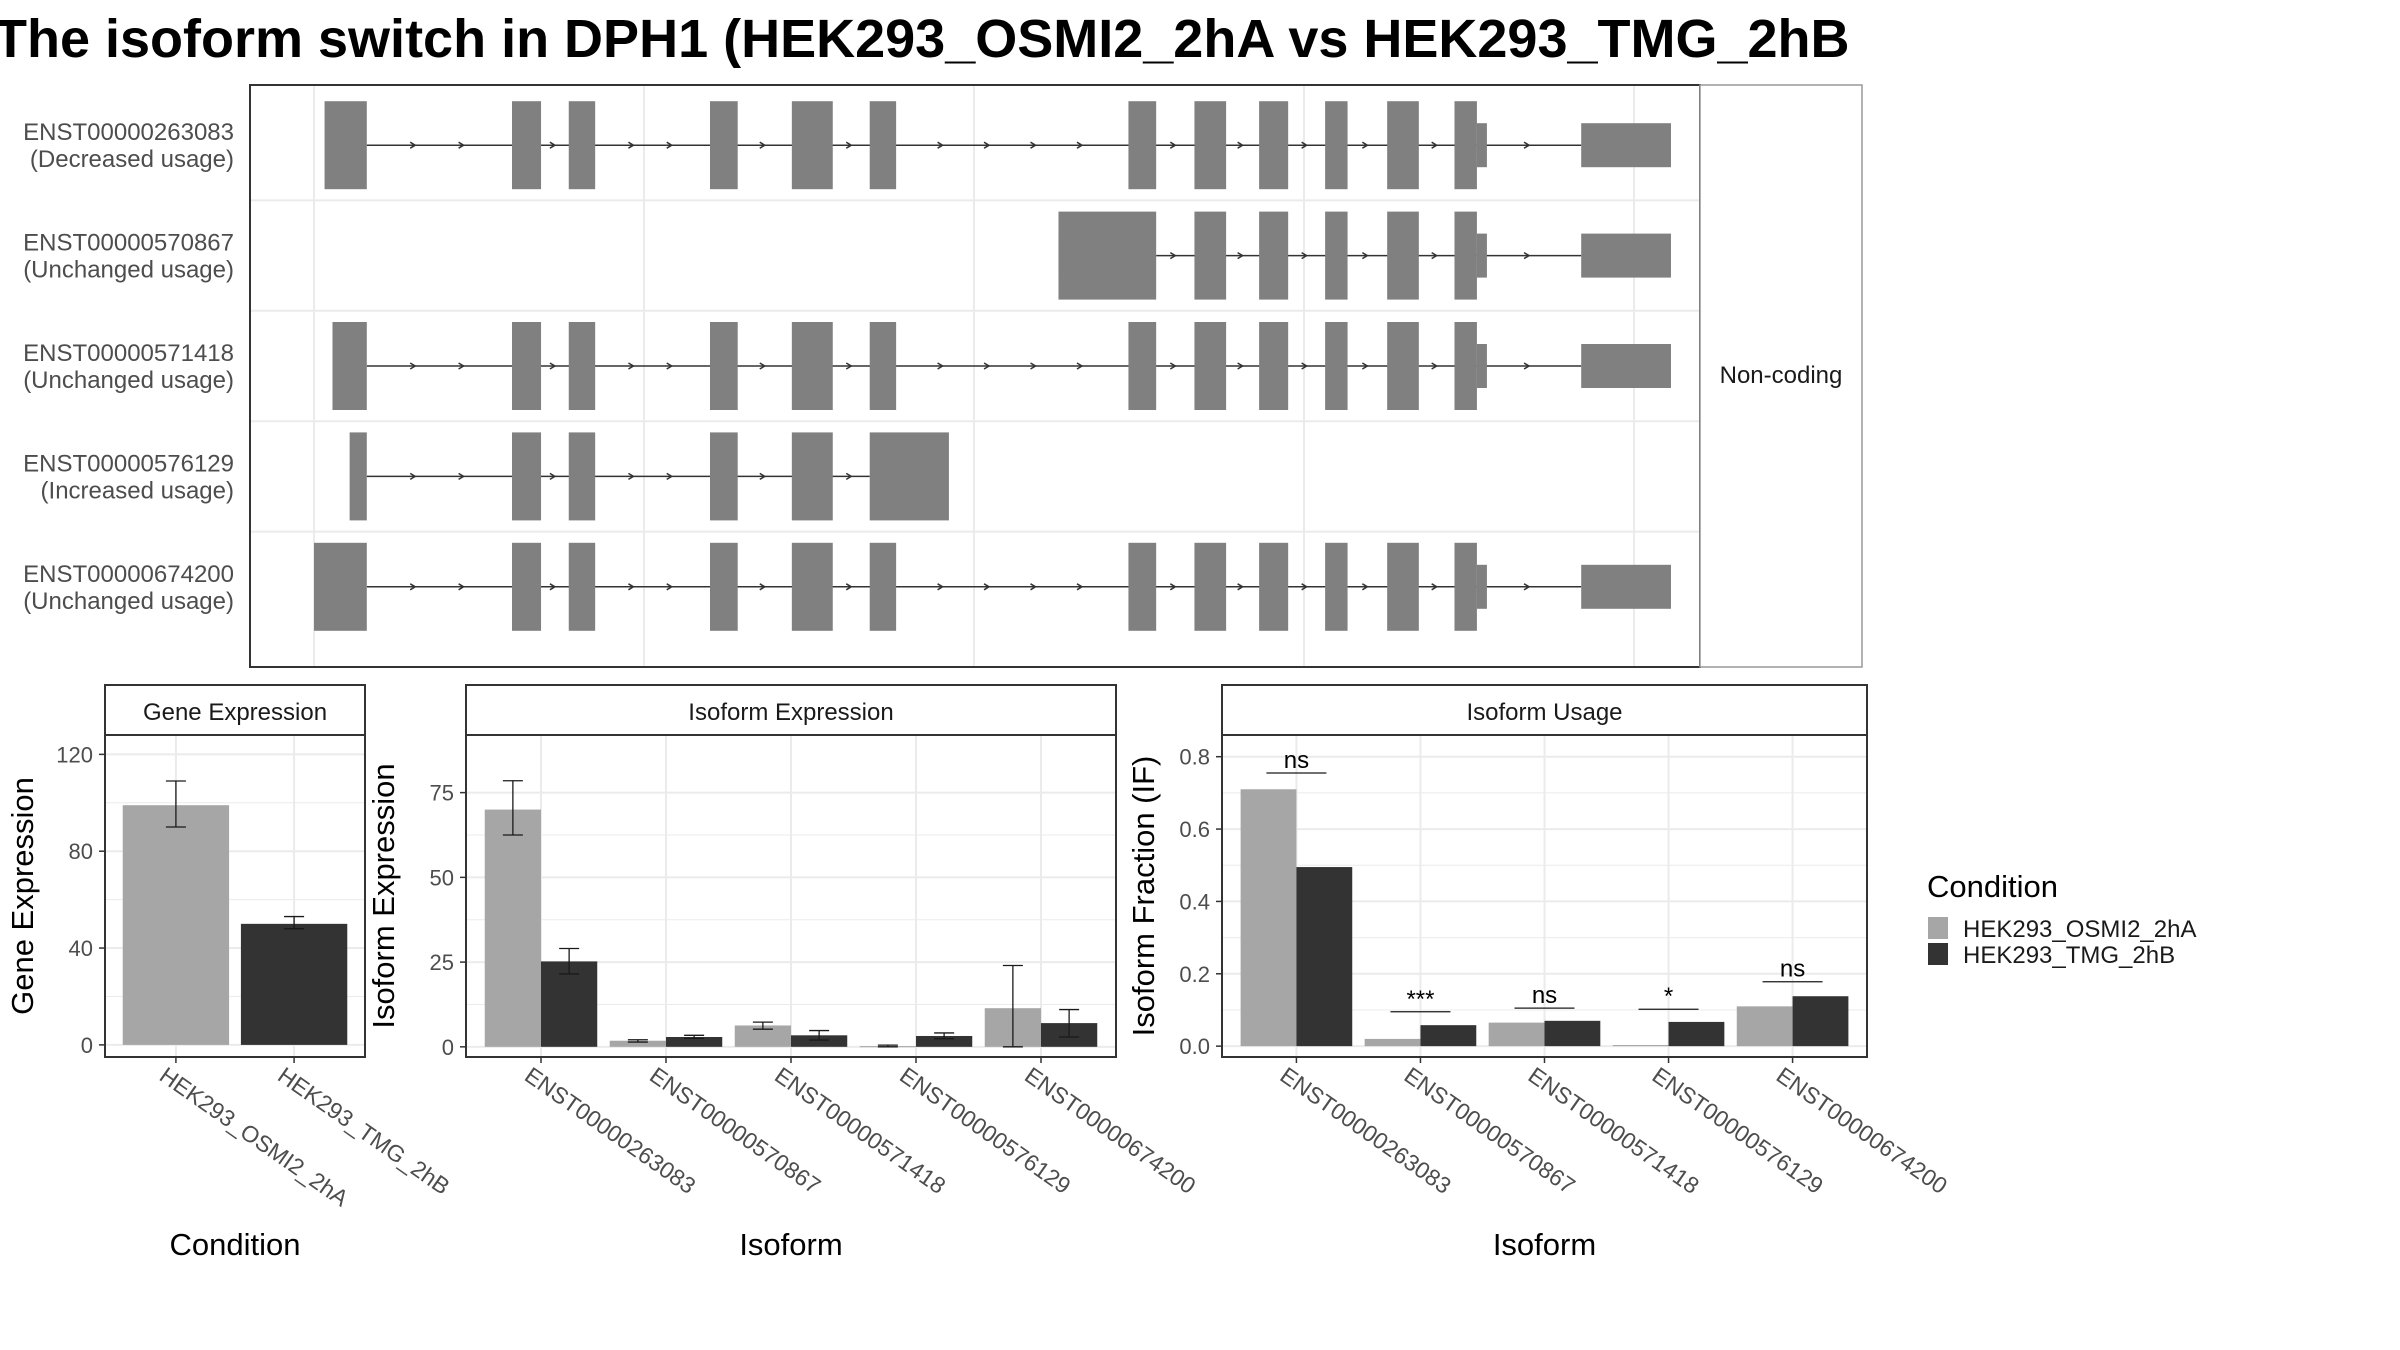 The height and width of the screenshot is (1350, 2400). I want to click on significance-label: ***, so click(1420, 999).